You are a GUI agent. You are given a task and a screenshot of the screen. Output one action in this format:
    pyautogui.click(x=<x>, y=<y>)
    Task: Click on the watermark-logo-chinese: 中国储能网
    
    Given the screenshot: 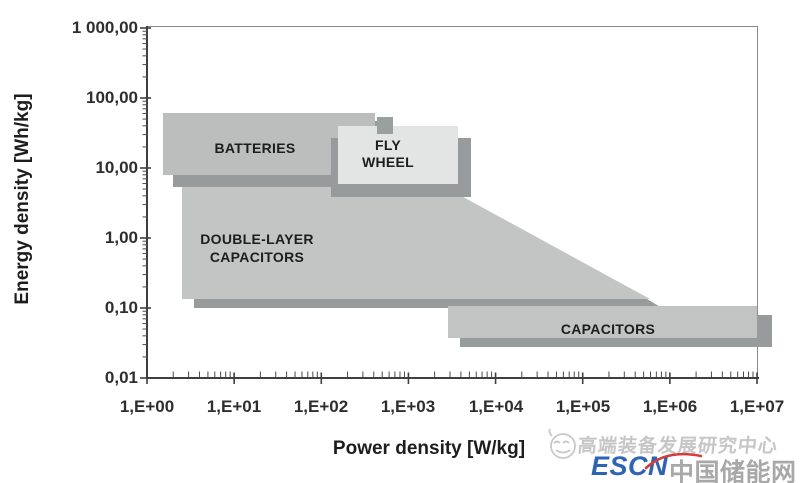 What is the action you would take?
    pyautogui.click(x=733, y=471)
    